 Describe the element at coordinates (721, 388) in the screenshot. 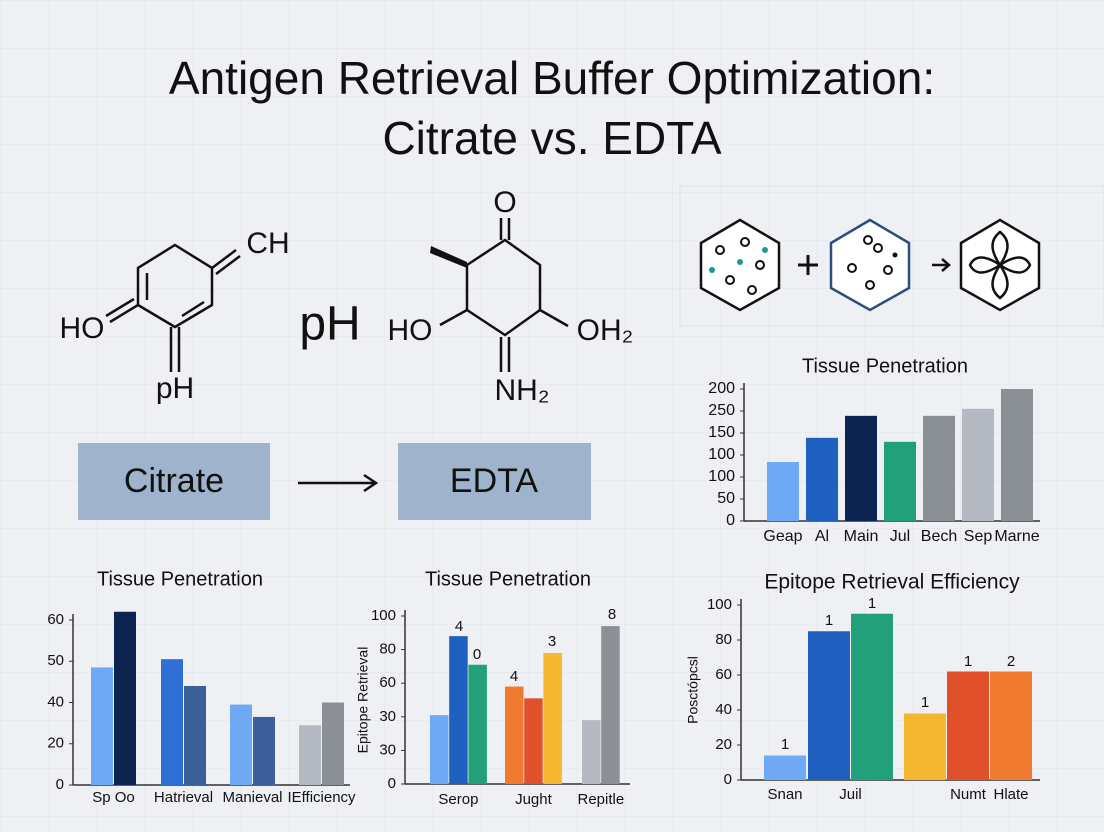

I see `y-tick-label: 200` at that location.